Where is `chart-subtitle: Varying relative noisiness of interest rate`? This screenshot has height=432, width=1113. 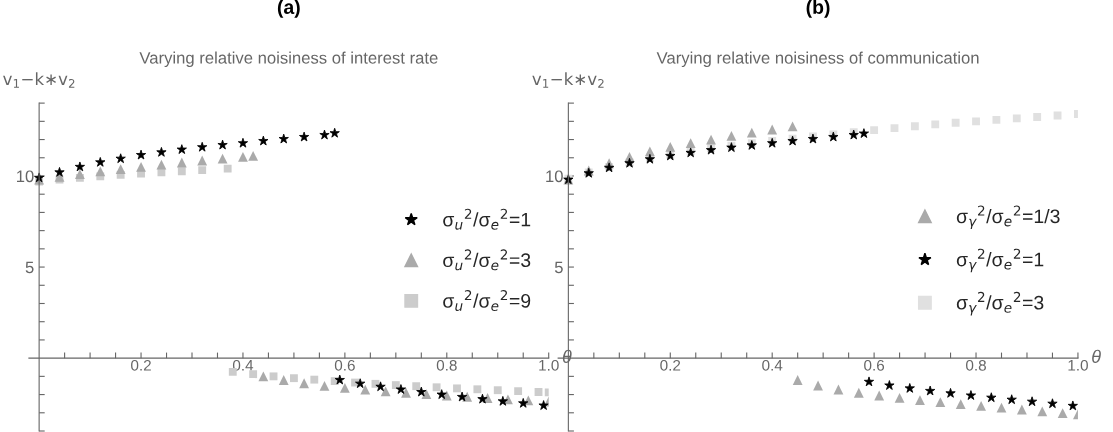
chart-subtitle: Varying relative noisiness of interest rate is located at coordinates (288, 59).